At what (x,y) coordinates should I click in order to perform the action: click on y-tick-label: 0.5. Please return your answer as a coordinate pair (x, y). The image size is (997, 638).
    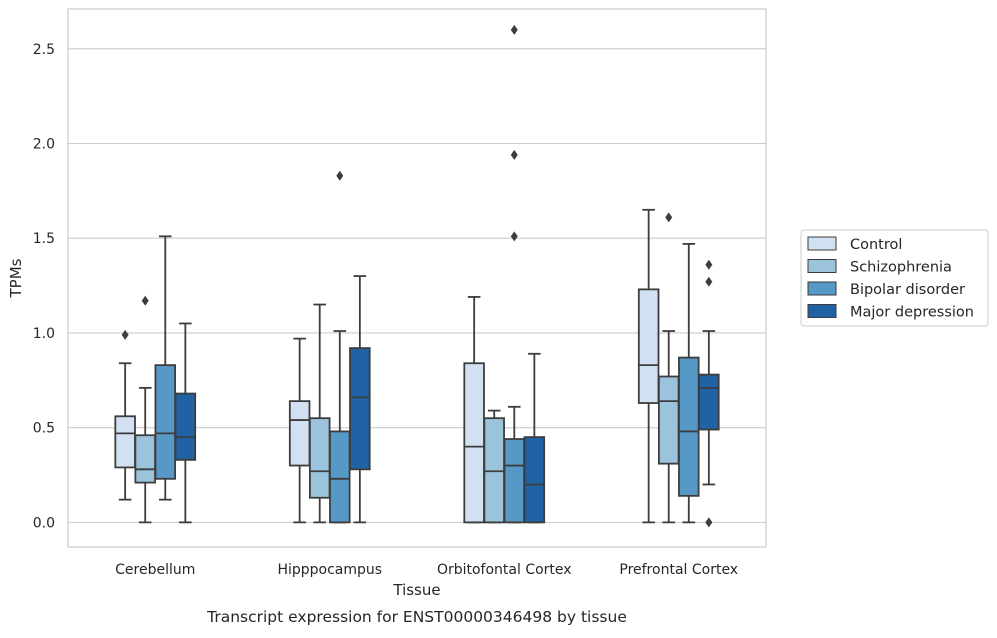
    Looking at the image, I should click on (44, 429).